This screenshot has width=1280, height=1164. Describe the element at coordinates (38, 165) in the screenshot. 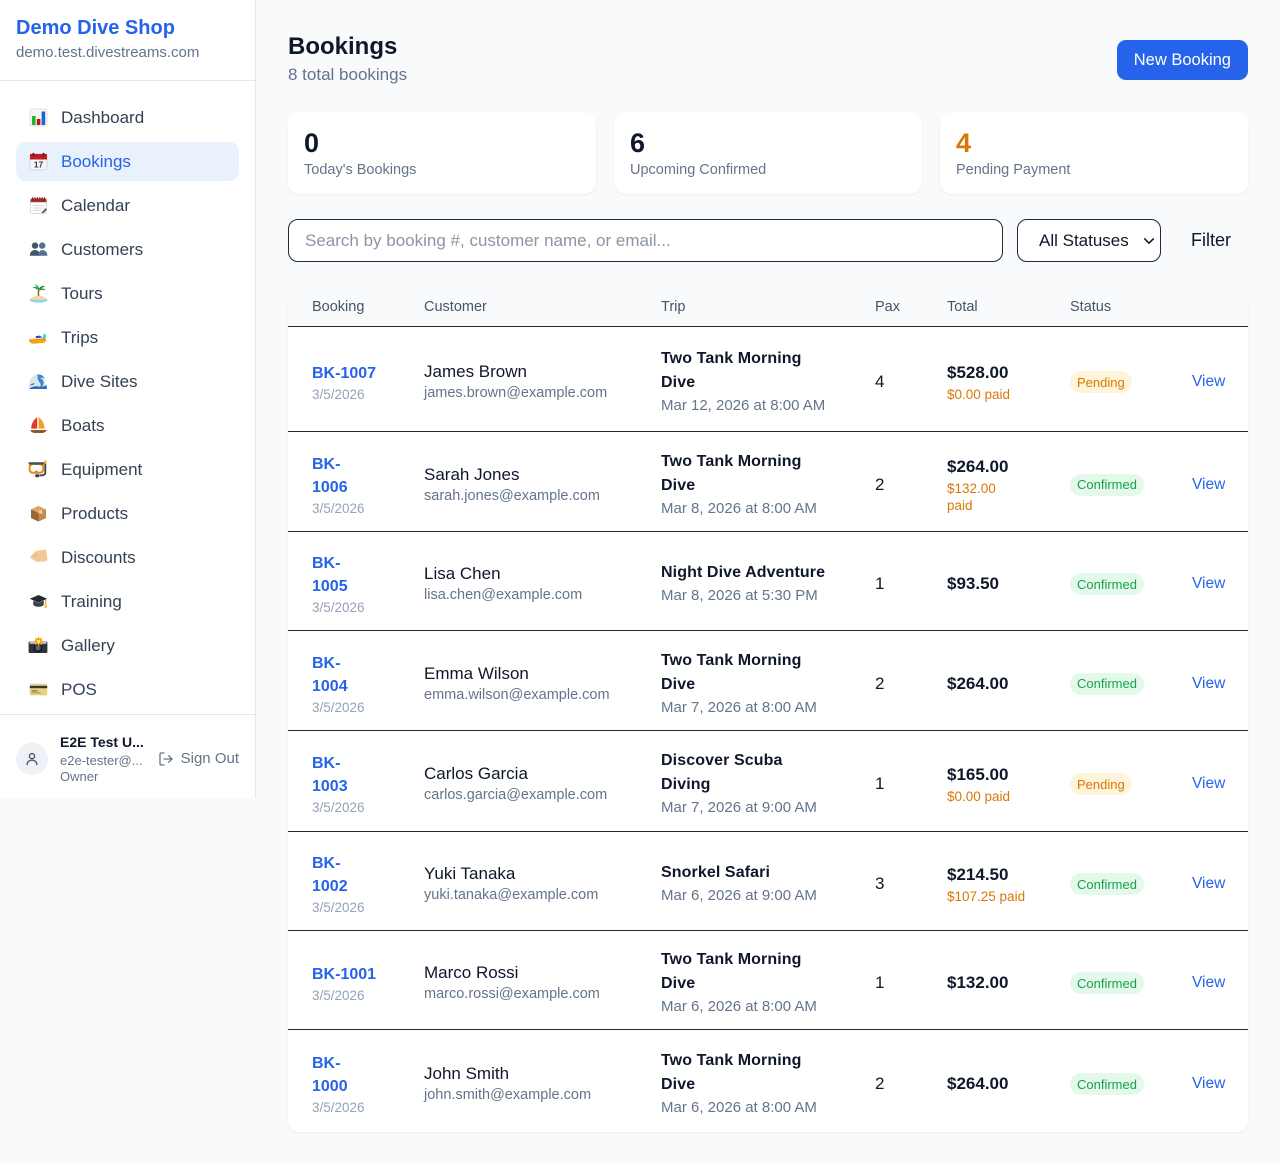

I see `svg-text: 17` at that location.